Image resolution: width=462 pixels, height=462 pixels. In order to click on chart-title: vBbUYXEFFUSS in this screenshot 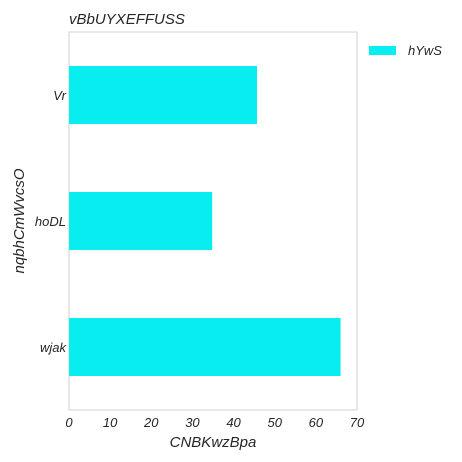, I will do `click(127, 19)`.